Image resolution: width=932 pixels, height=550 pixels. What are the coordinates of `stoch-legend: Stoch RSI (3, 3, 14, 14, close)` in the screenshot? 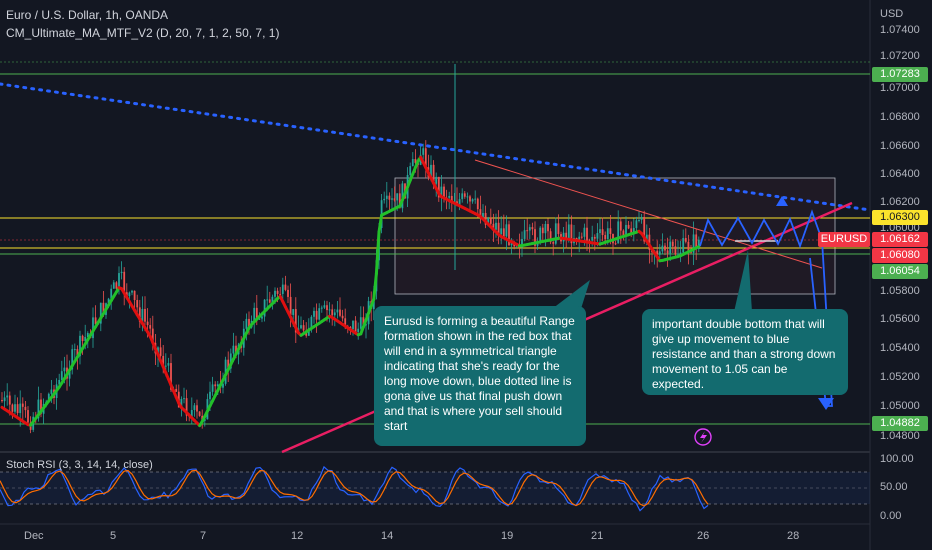 It's located at (79, 465).